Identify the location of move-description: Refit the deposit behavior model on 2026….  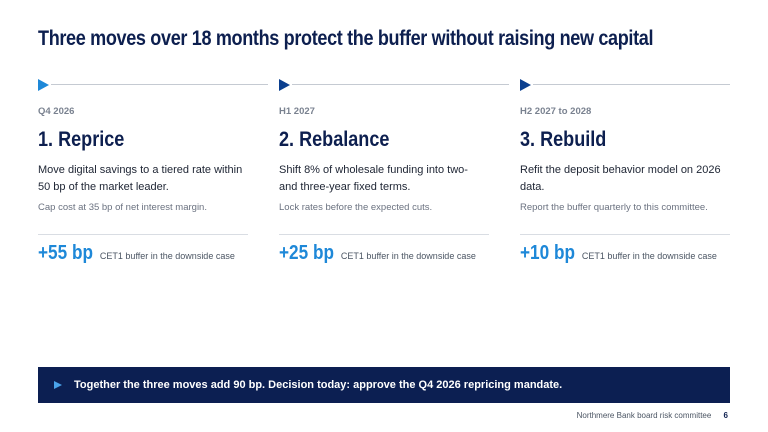
(620, 178).